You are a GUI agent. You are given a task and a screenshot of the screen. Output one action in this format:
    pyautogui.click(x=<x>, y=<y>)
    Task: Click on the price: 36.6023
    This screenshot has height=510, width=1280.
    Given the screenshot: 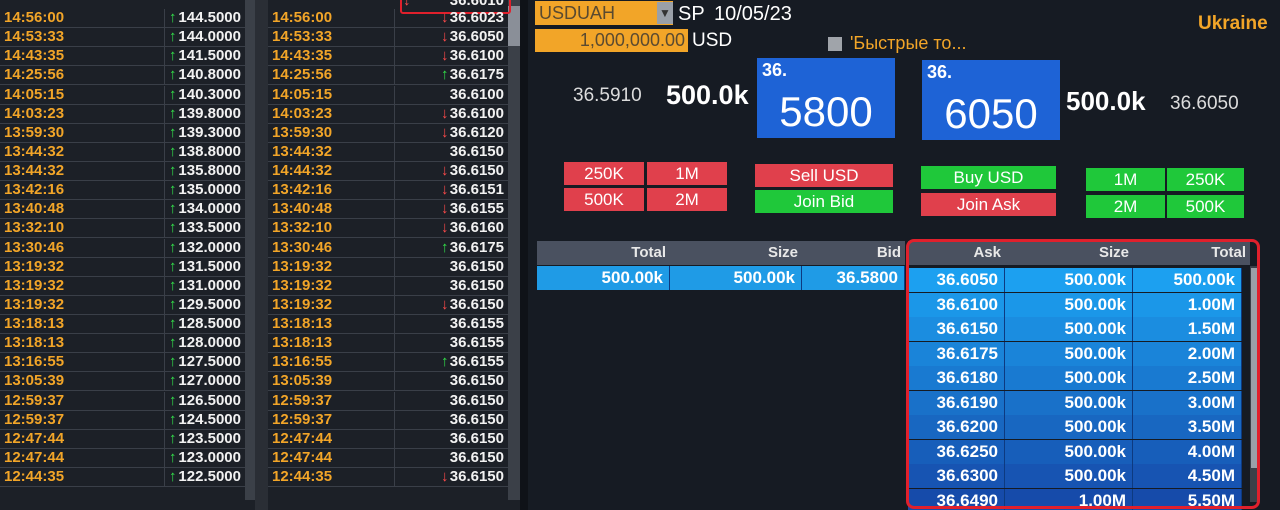 What is the action you would take?
    pyautogui.click(x=451, y=18)
    